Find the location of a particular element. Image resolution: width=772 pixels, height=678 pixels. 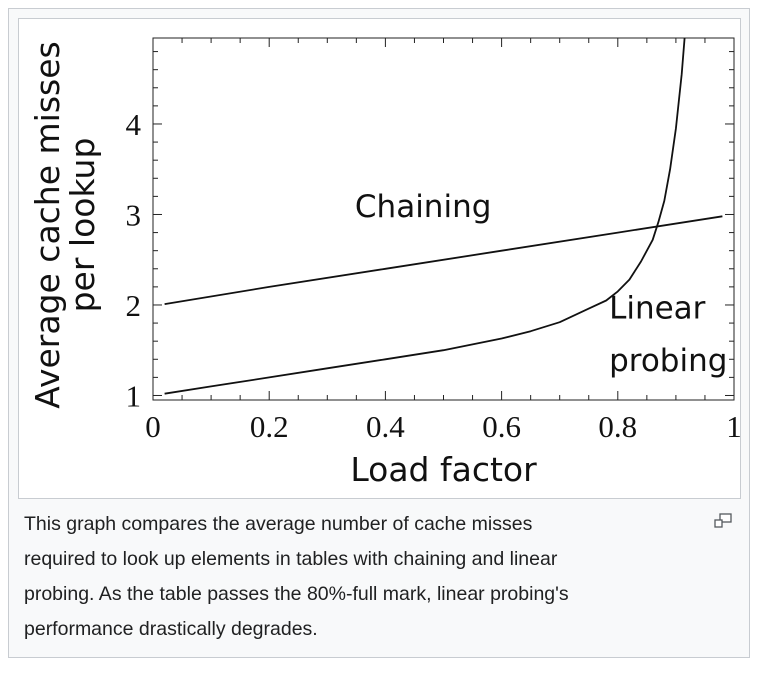

y-tick-label: 1 is located at coordinates (134, 395).